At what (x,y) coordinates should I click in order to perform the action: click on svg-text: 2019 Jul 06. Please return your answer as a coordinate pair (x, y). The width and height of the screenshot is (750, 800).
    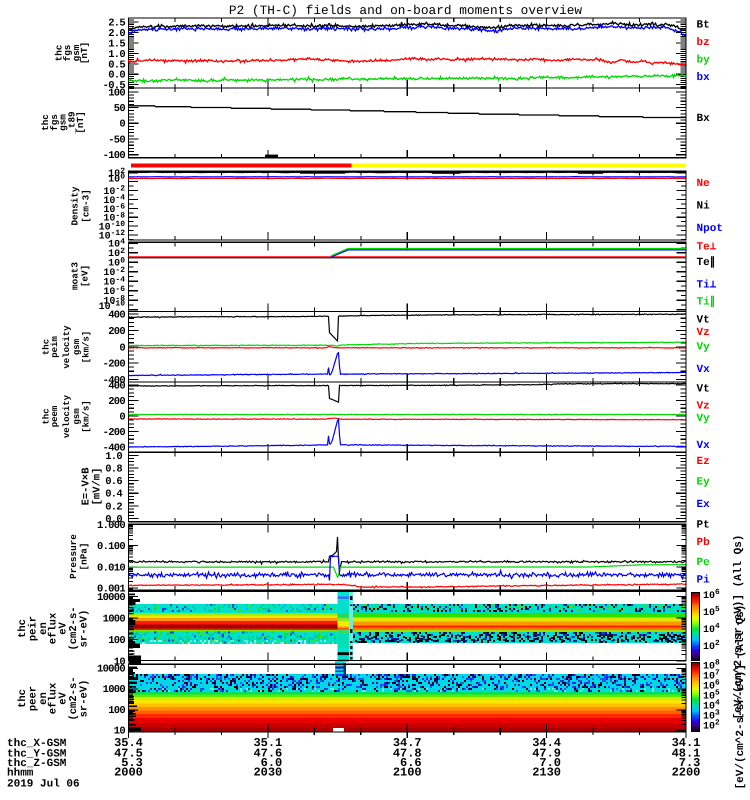
    Looking at the image, I should click on (43, 785).